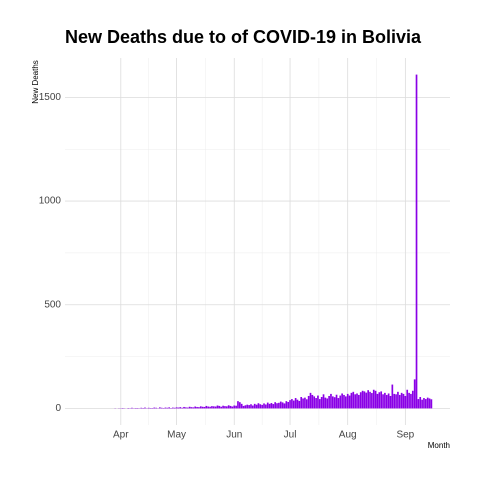 The height and width of the screenshot is (480, 480). I want to click on chart-title: New Deaths due to of COVID-19 in Bolivia, so click(243, 37).